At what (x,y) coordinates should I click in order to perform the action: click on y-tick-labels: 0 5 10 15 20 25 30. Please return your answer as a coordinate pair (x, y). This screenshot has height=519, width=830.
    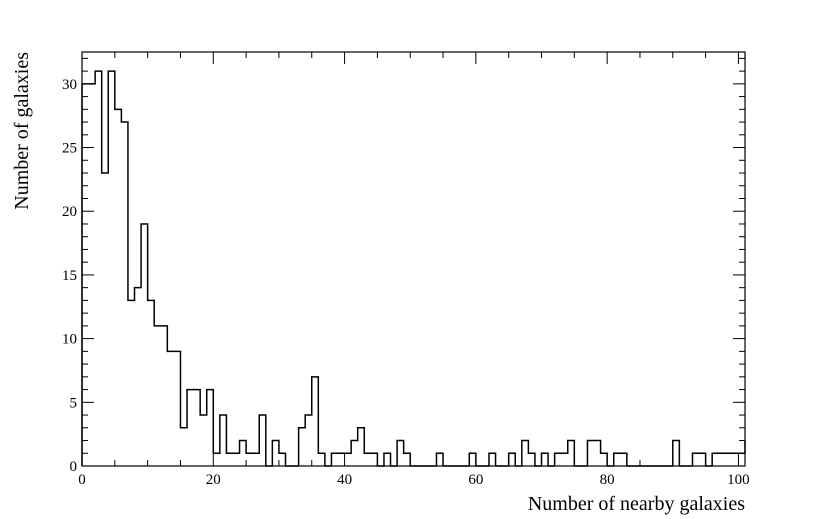
    Looking at the image, I should click on (69, 276).